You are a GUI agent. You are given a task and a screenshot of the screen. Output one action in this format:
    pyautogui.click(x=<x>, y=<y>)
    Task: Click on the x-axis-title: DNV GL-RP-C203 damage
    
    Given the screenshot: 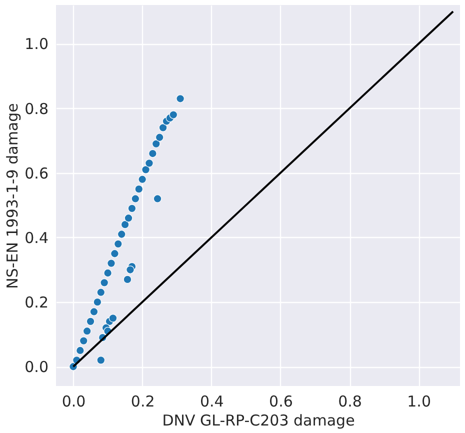 What is the action you would take?
    pyautogui.click(x=258, y=421)
    